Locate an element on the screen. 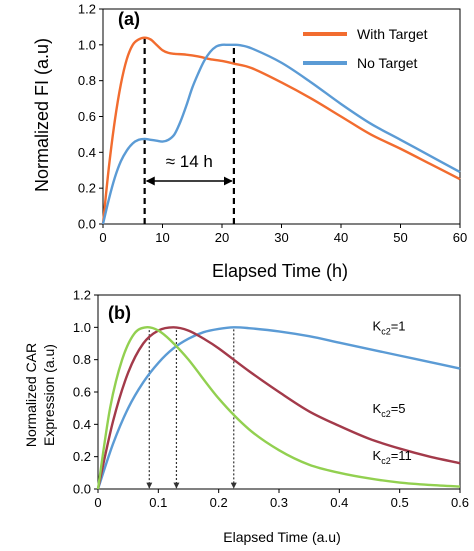 The image size is (474, 551). panel-b-y-axis-title-line-2: Expression (a.u) is located at coordinates (49, 395).